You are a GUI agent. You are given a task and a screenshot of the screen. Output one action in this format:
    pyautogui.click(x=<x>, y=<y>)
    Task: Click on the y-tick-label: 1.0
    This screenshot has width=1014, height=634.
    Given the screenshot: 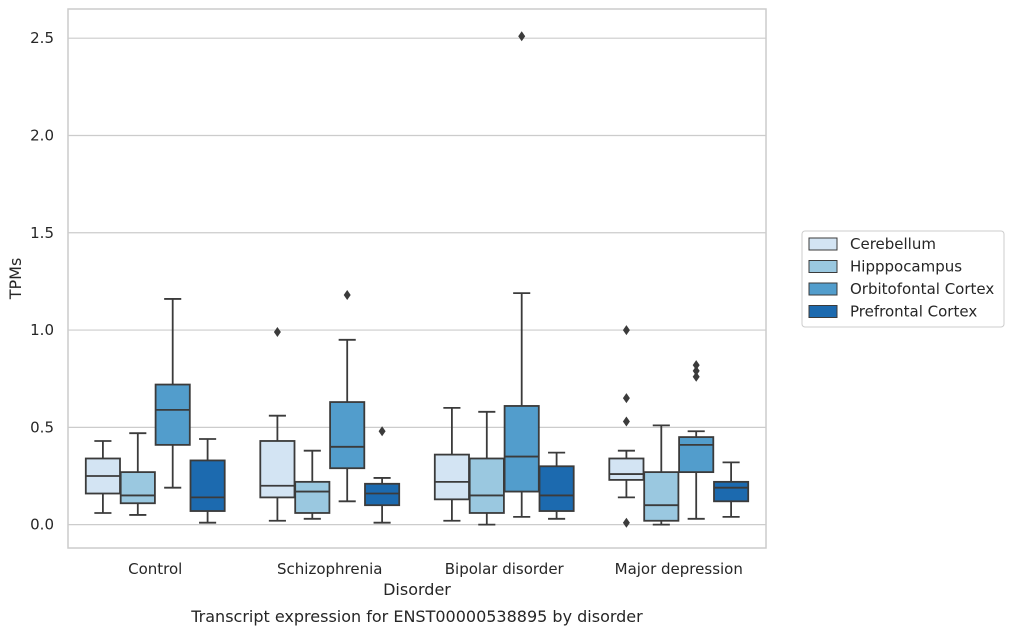 What is the action you would take?
    pyautogui.click(x=42, y=330)
    